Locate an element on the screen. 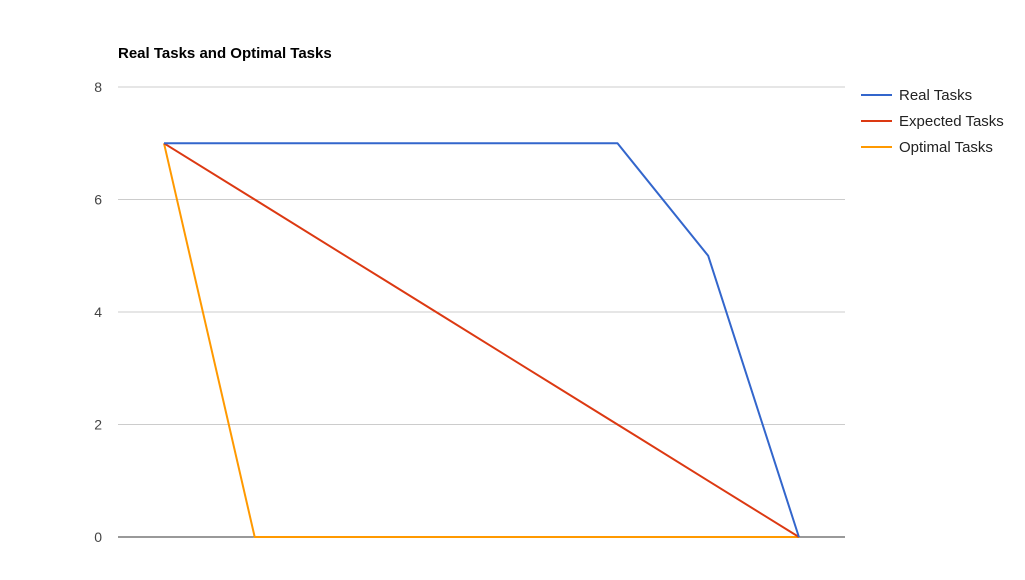 The width and height of the screenshot is (1025, 580). chart-title: Real Tasks and Optimal Tasks is located at coordinates (225, 53).